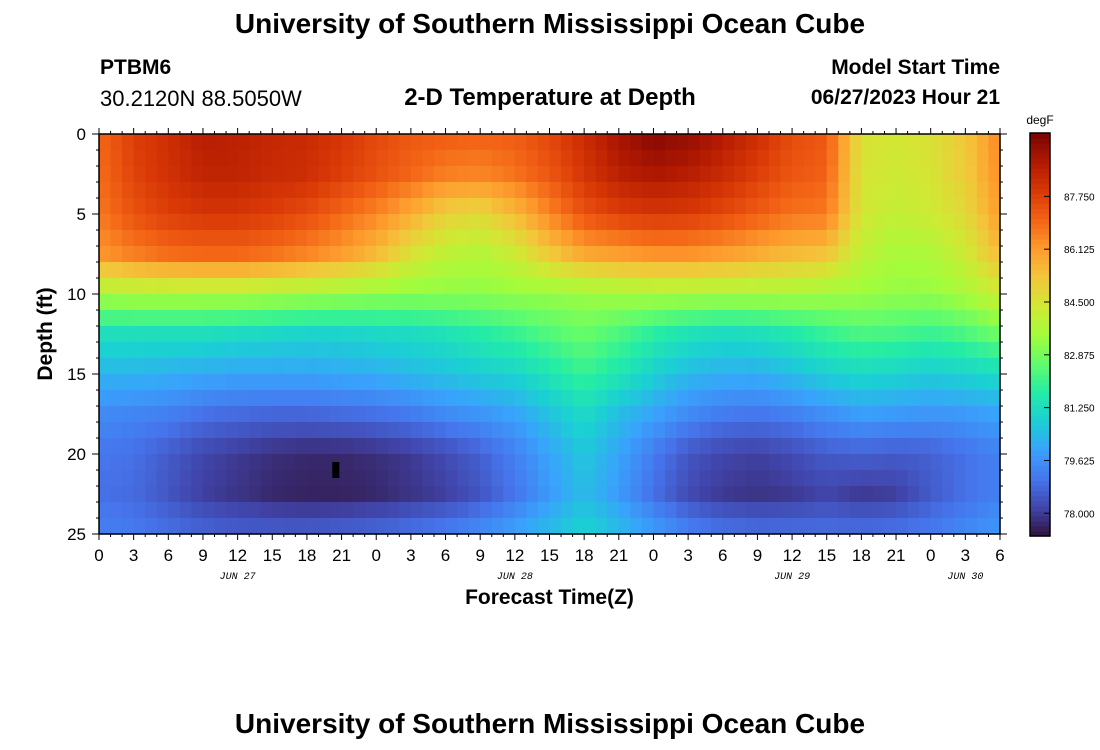 The width and height of the screenshot is (1100, 750). Describe the element at coordinates (1039, 120) in the screenshot. I see `colorbar-unit: degF` at that location.